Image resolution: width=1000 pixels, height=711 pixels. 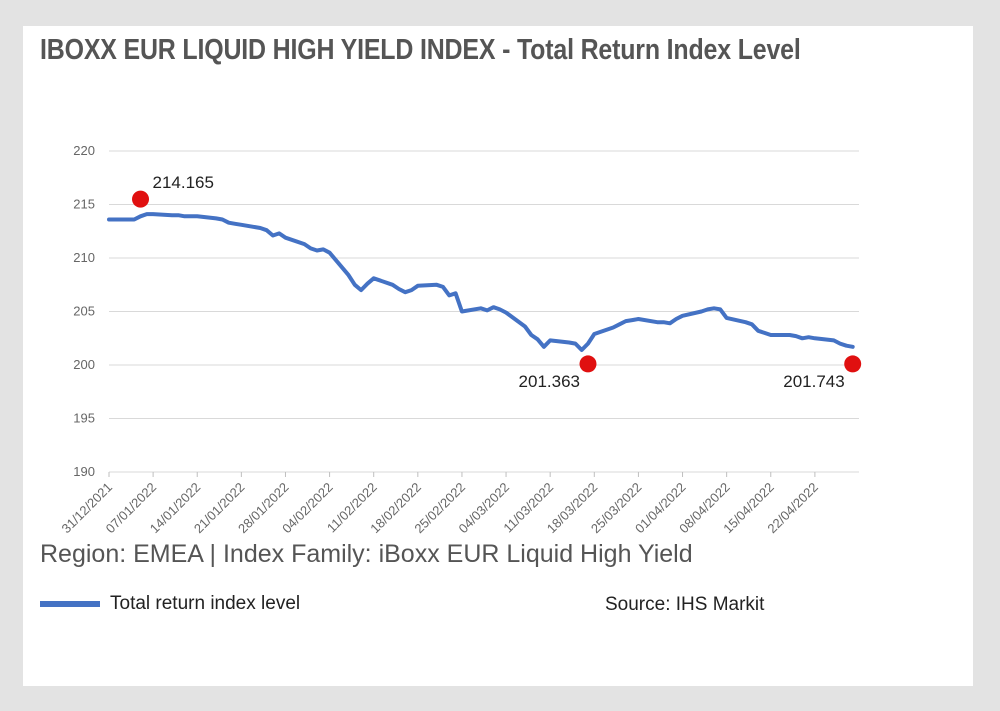 What do you see at coordinates (685, 604) in the screenshot?
I see `source-label: Source: IHS Markit` at bounding box center [685, 604].